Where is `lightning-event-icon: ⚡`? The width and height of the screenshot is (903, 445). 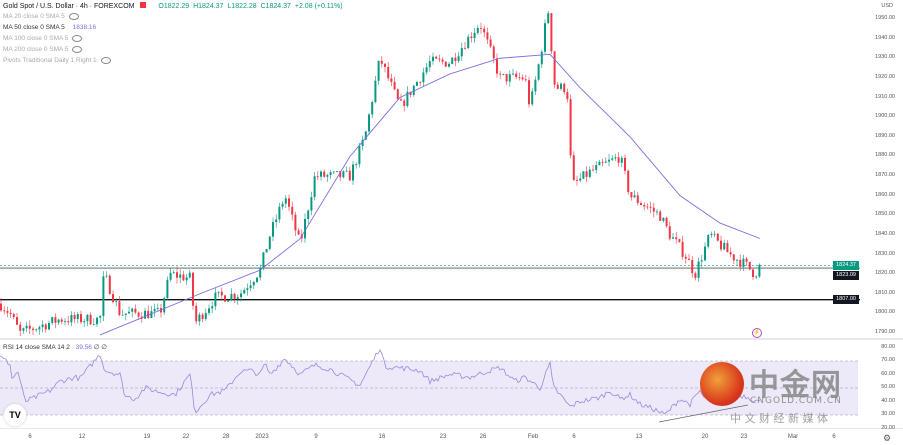
lightning-event-icon: ⚡ is located at coordinates (757, 333).